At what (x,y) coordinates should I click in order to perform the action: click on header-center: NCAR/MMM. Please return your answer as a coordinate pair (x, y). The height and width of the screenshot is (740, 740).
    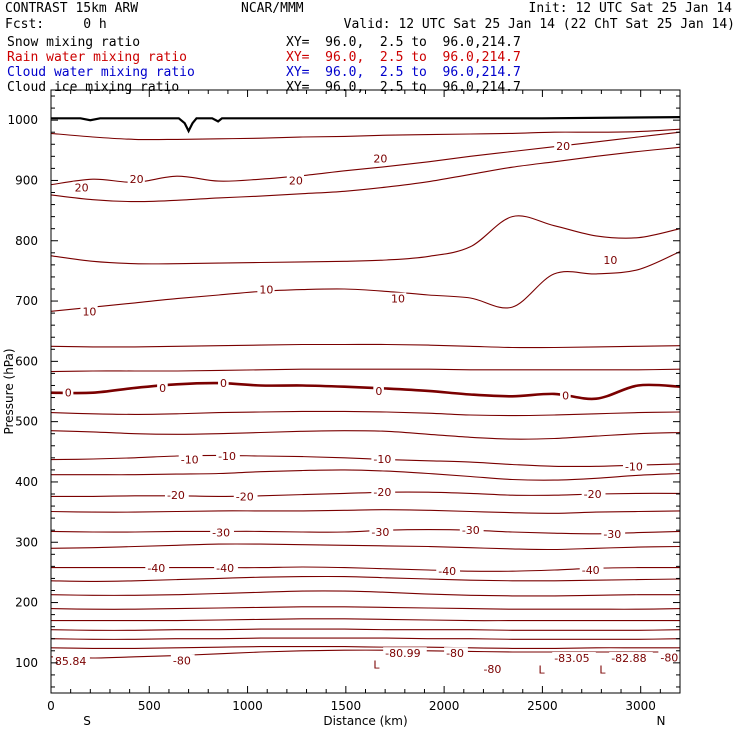
    Looking at the image, I should click on (272, 8).